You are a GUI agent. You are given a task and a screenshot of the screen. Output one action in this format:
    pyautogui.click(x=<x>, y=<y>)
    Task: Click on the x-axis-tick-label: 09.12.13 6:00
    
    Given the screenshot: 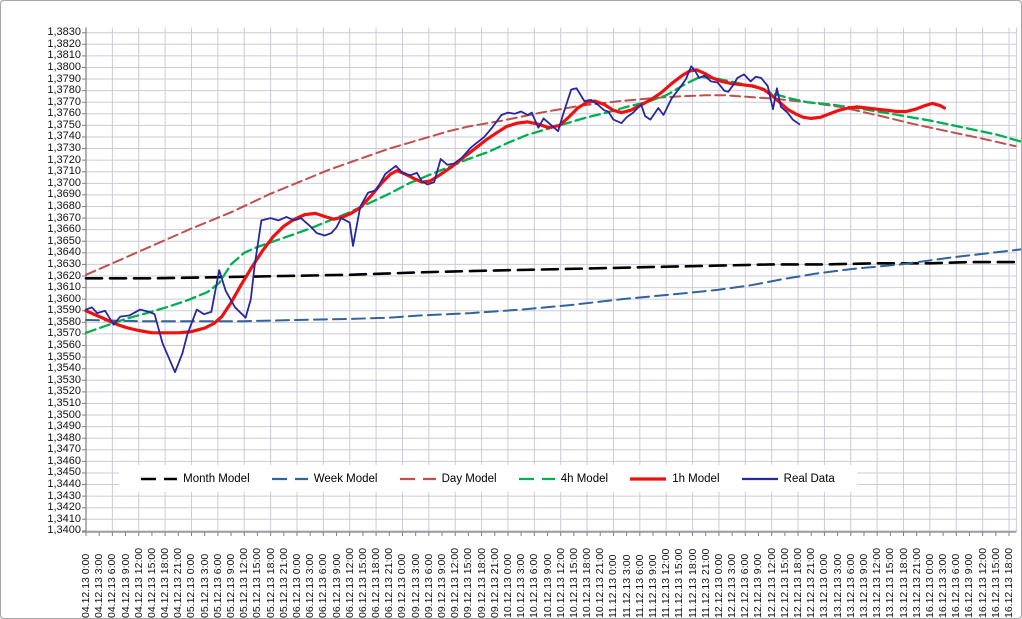 What is the action you would take?
    pyautogui.click(x=428, y=585)
    